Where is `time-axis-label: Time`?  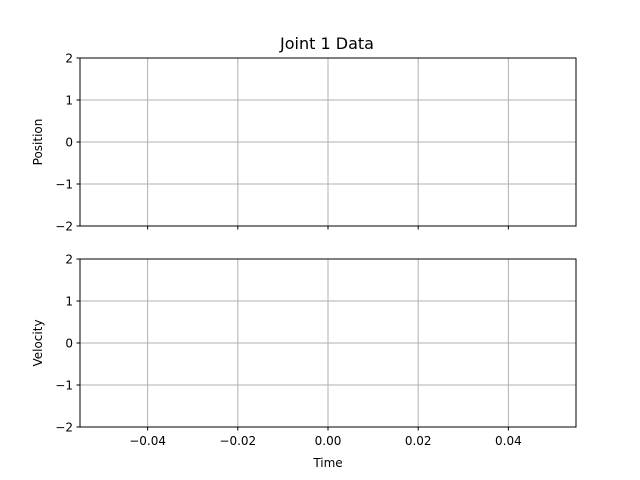
time-axis-label: Time is located at coordinates (327, 463).